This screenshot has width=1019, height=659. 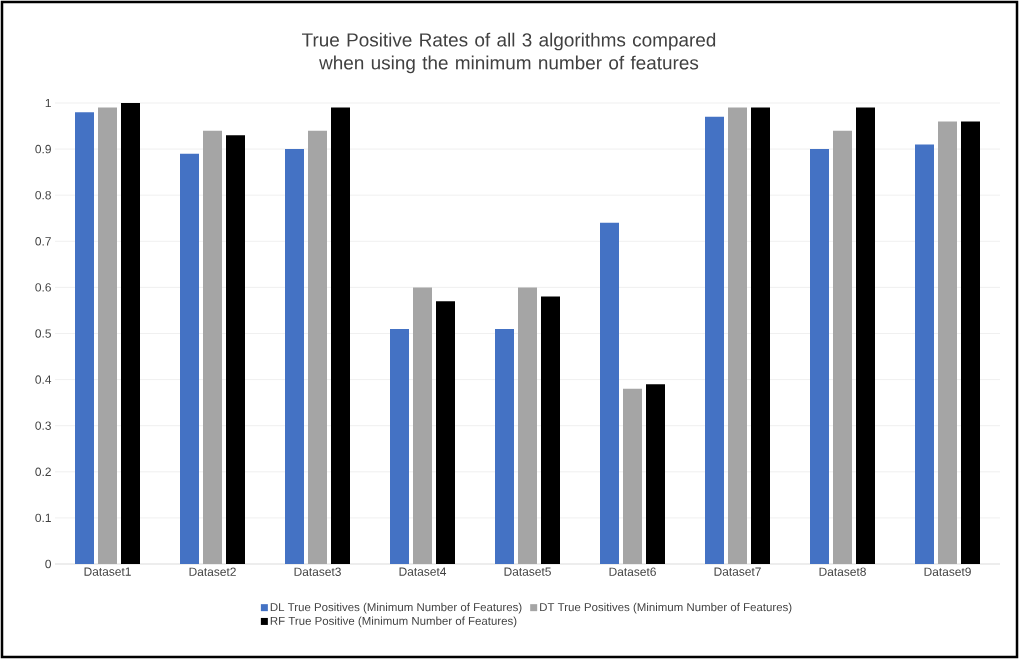 I want to click on y-tick-label: 1, so click(x=48, y=103).